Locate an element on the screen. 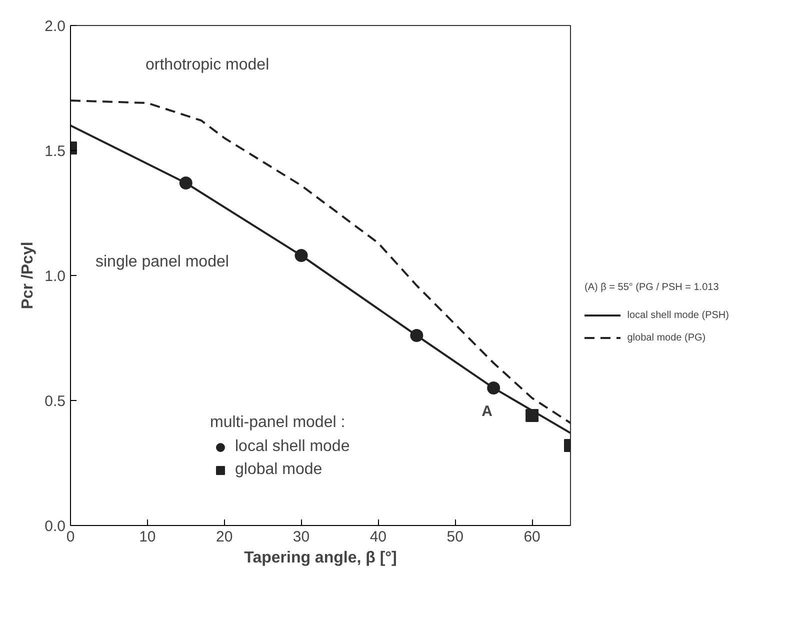 The image size is (808, 621). x-tick-label: 0 is located at coordinates (70, 537).